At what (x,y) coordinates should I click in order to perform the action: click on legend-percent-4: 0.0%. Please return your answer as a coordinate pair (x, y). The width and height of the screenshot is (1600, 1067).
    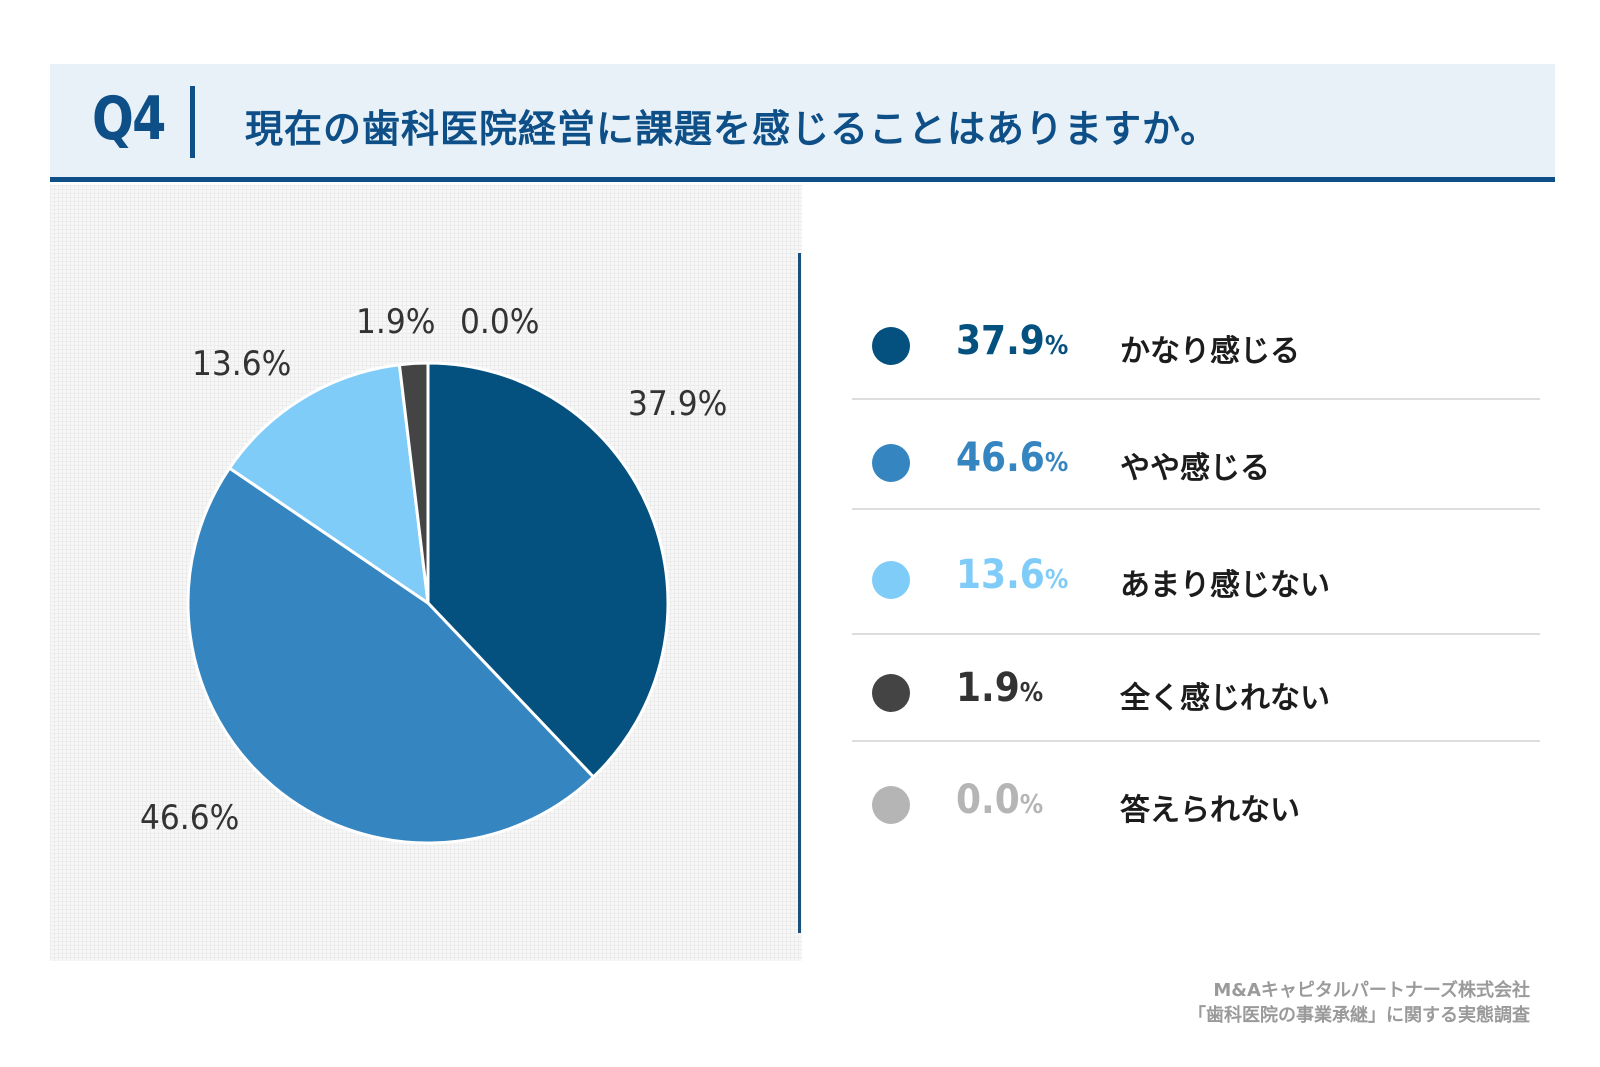
    Looking at the image, I should click on (999, 800).